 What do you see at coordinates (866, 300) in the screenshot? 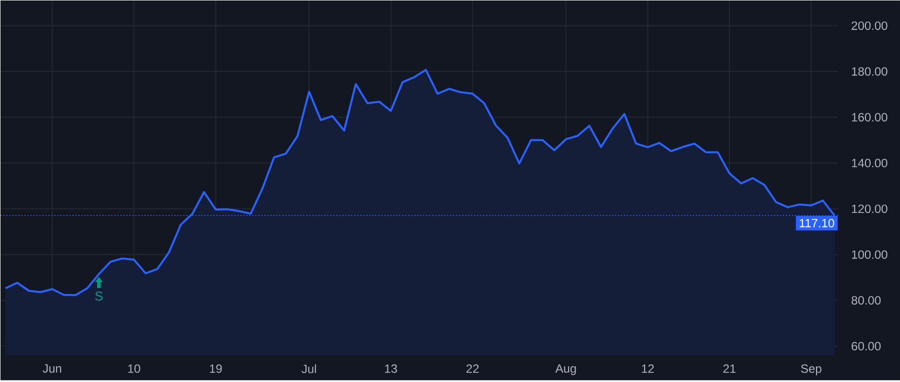
I see `y-tick-label: 80.00` at bounding box center [866, 300].